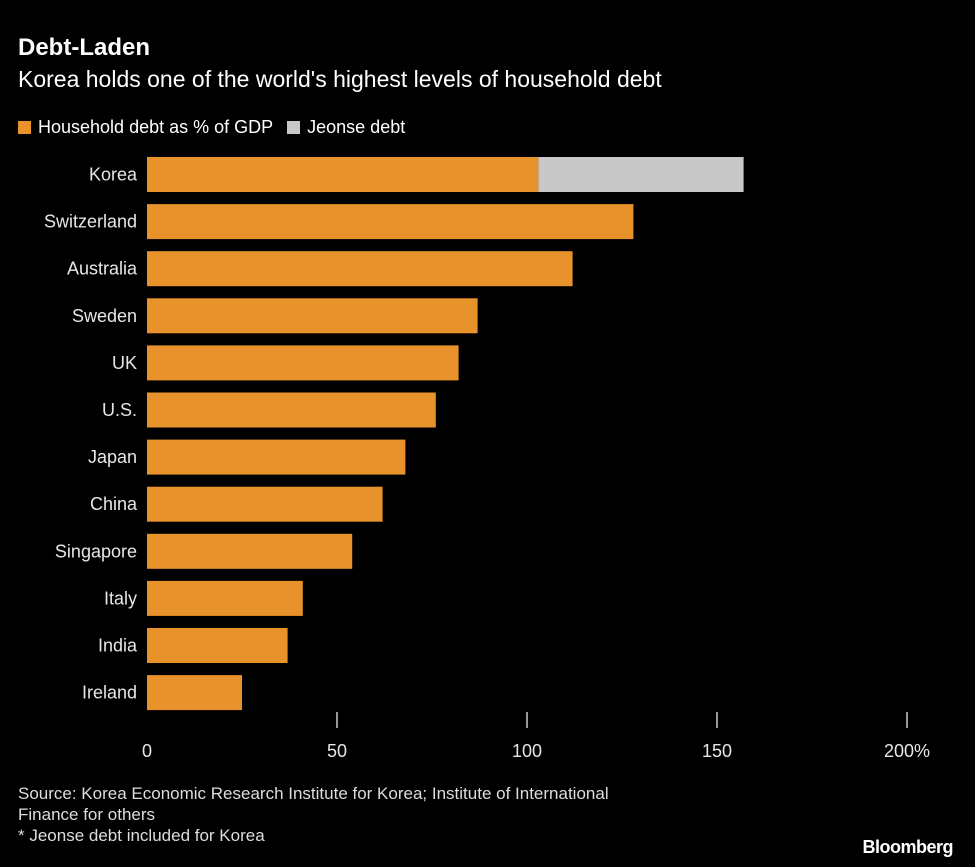 The height and width of the screenshot is (867, 975). Describe the element at coordinates (156, 127) in the screenshot. I see `legend-label-household: Household debt as % of GDP` at that location.